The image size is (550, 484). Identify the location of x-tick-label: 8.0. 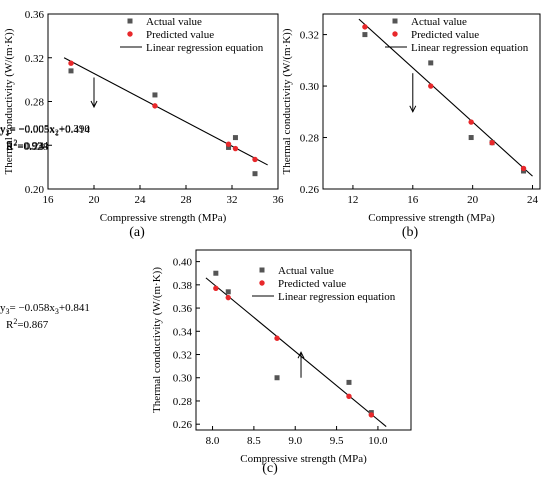
(213, 441).